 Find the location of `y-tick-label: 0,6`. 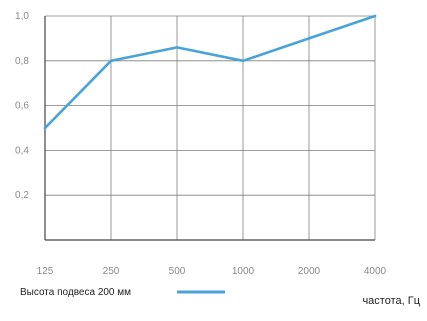

y-tick-label: 0,6 is located at coordinates (22, 106).